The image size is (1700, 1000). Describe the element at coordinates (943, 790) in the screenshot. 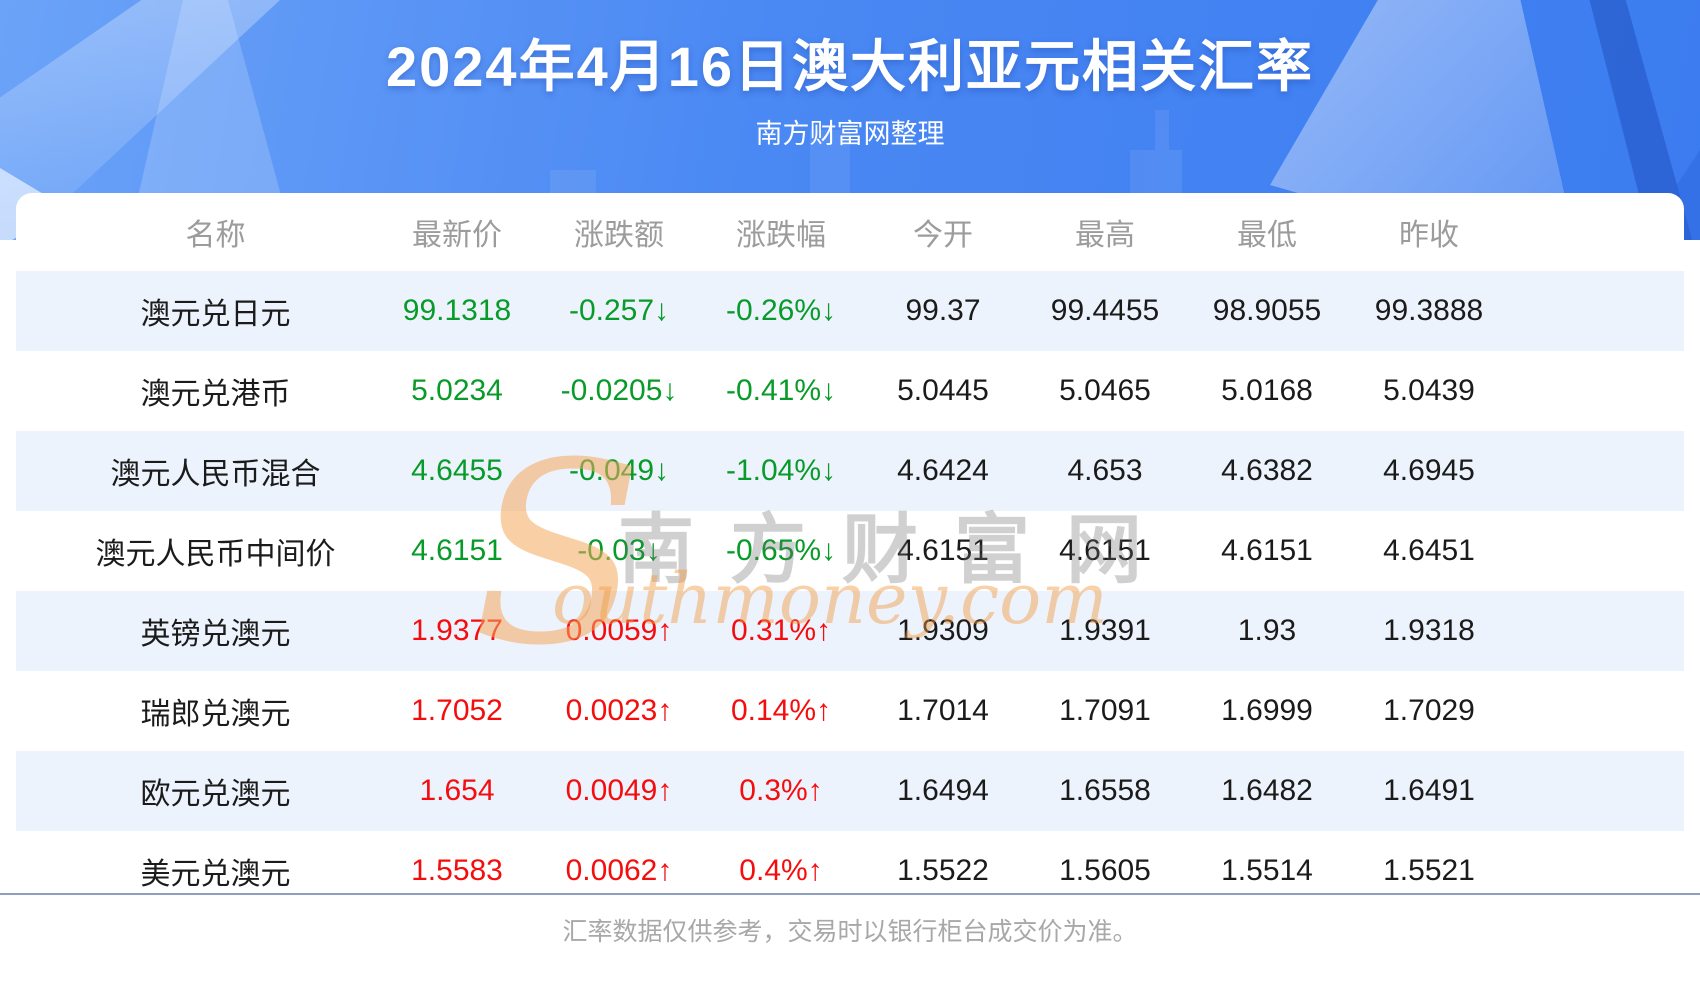

I see `cell-open: 1.6494` at that location.